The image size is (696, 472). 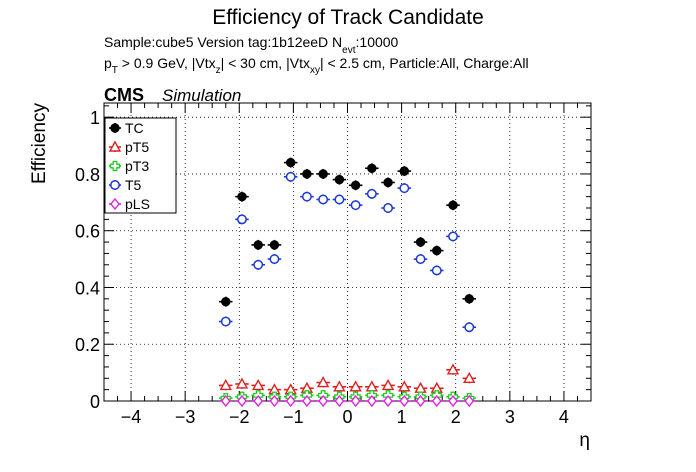 What do you see at coordinates (315, 70) in the screenshot?
I see `cut-b-sub: xy` at bounding box center [315, 70].